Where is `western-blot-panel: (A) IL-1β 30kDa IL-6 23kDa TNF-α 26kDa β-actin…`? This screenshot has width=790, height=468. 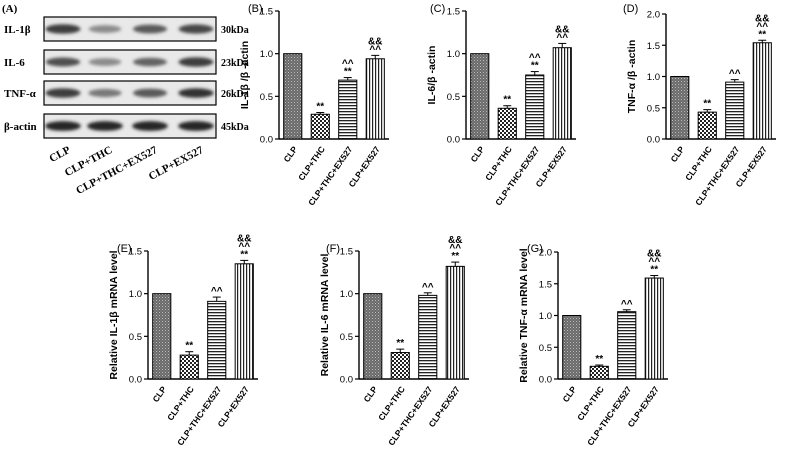 western-blot-panel: (A) IL-1β 30kDa IL-6 23kDa TNF-α 26kDa β-actin… is located at coordinates (125, 100).